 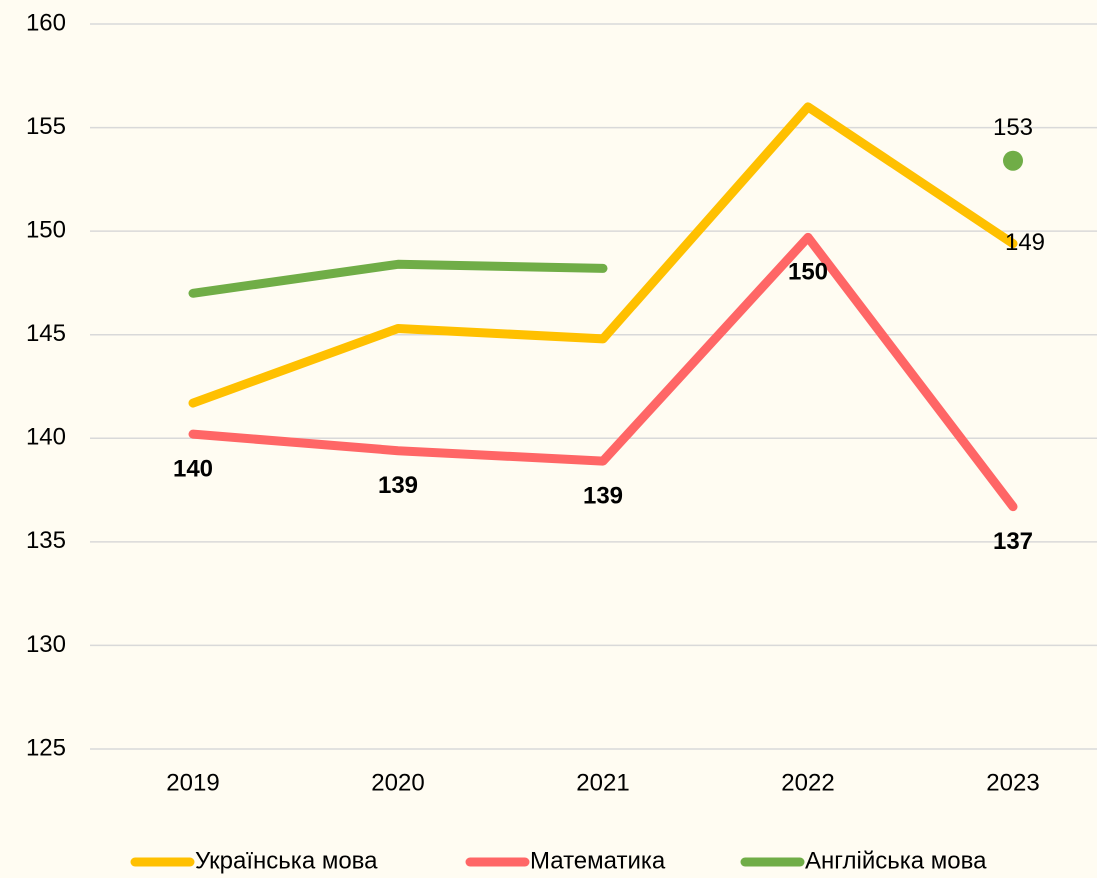 What do you see at coordinates (808, 272) in the screenshot?
I see `data-label: 150` at bounding box center [808, 272].